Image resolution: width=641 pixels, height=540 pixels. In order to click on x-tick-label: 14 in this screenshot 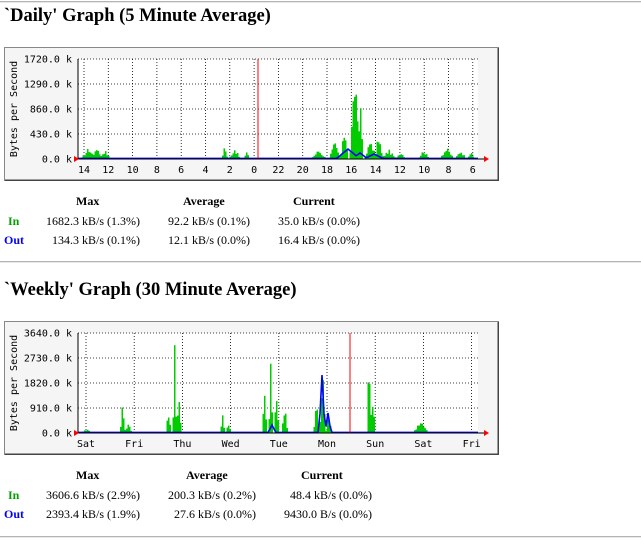, I will do `click(84, 170)`.